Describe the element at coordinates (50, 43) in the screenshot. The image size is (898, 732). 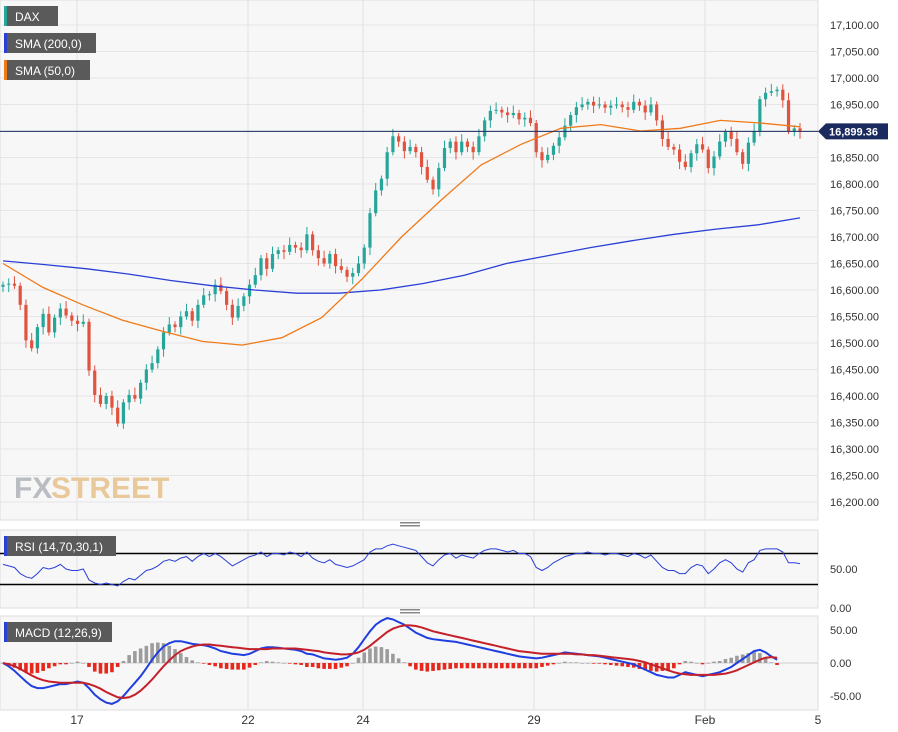
I see `legend-sma200: SMA (200,0)` at that location.